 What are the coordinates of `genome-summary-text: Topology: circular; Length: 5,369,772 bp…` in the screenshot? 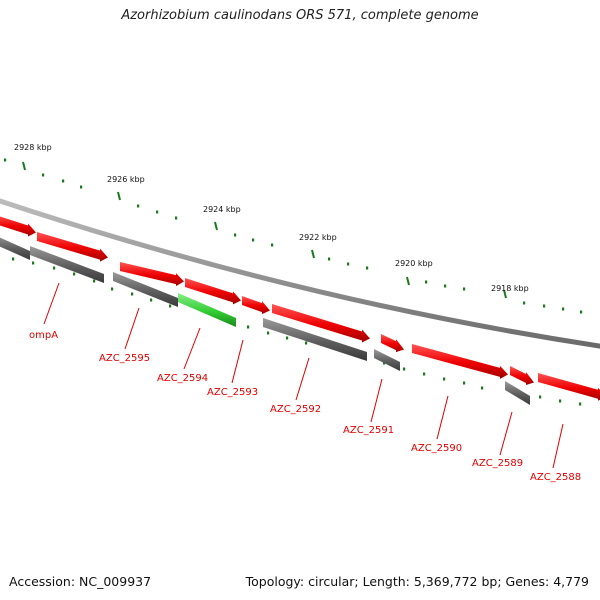 It's located at (417, 581).